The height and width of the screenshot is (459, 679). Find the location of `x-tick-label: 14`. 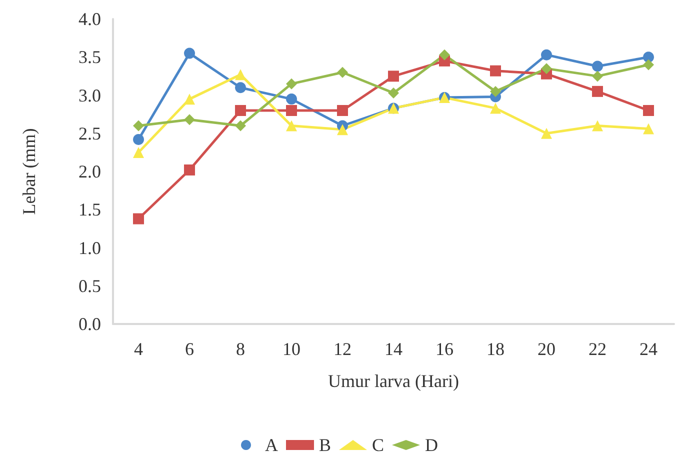

x-tick-label: 14 is located at coordinates (393, 349).